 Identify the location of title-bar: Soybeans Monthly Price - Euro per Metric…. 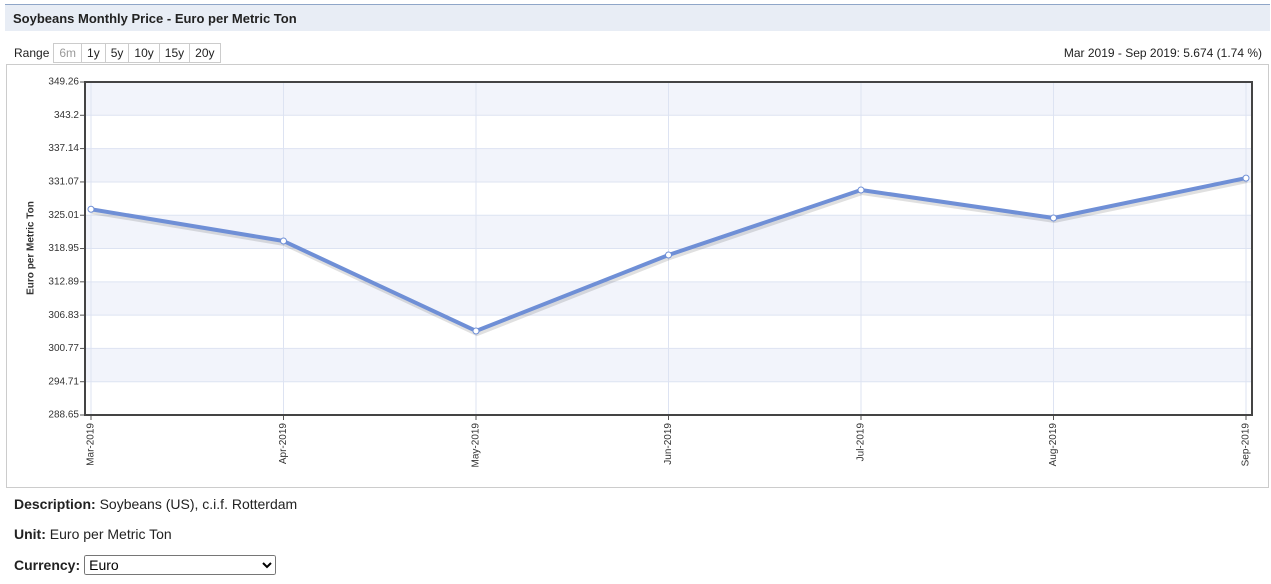
(637, 17).